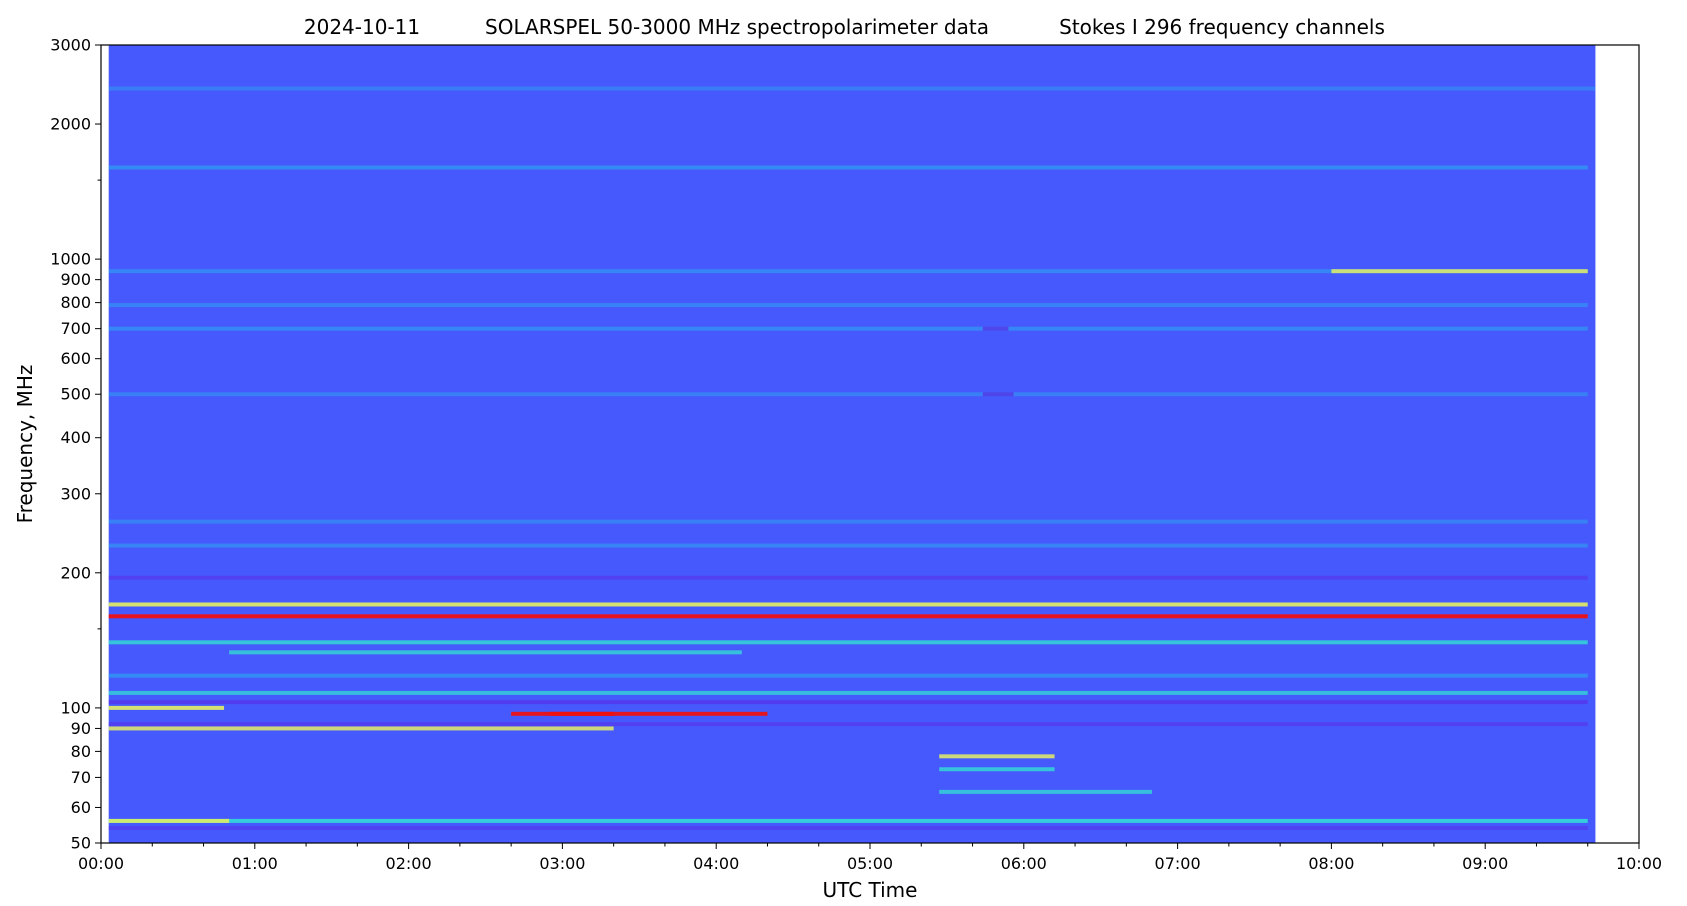  What do you see at coordinates (870, 890) in the screenshot?
I see `x-axis-label: UTC Time` at bounding box center [870, 890].